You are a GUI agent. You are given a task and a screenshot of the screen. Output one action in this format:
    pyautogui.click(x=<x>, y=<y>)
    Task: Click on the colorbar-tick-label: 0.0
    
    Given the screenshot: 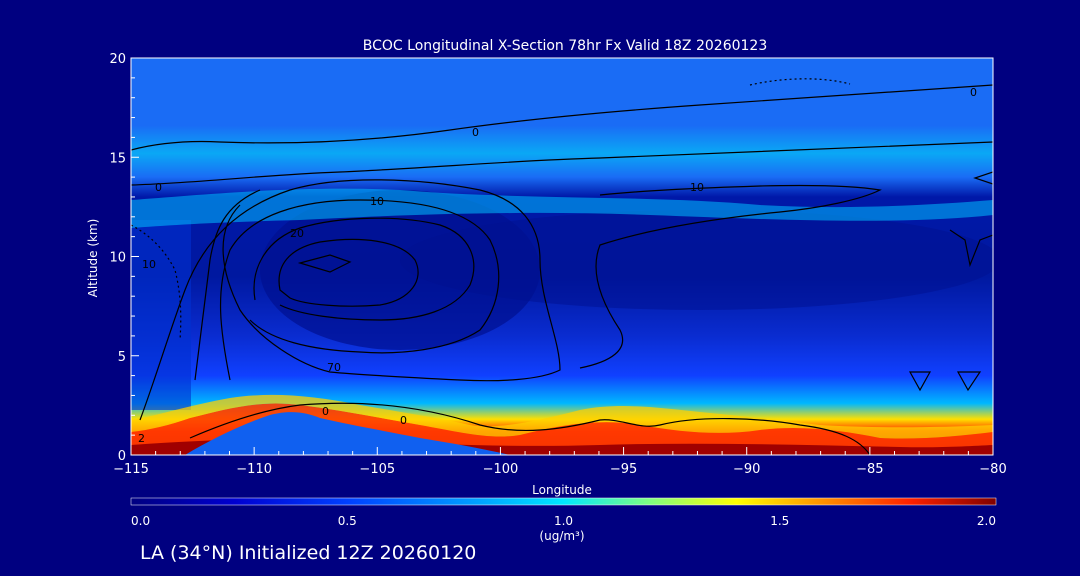 What is the action you would take?
    pyautogui.click(x=140, y=521)
    